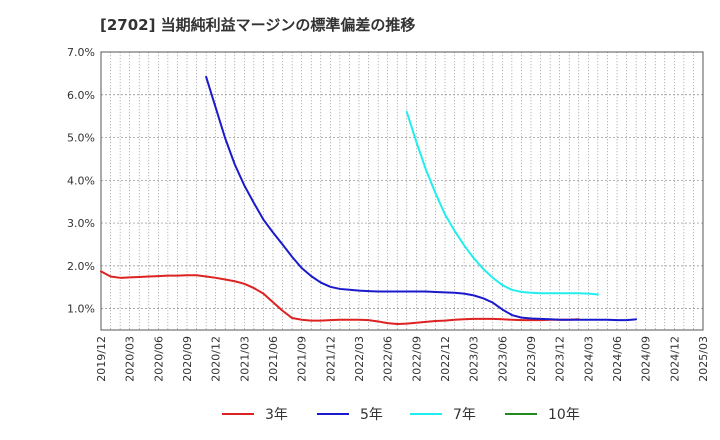 Image resolution: width=720 pixels, height=440 pixels. I want to click on legend-label-2: 5年, so click(371, 415).